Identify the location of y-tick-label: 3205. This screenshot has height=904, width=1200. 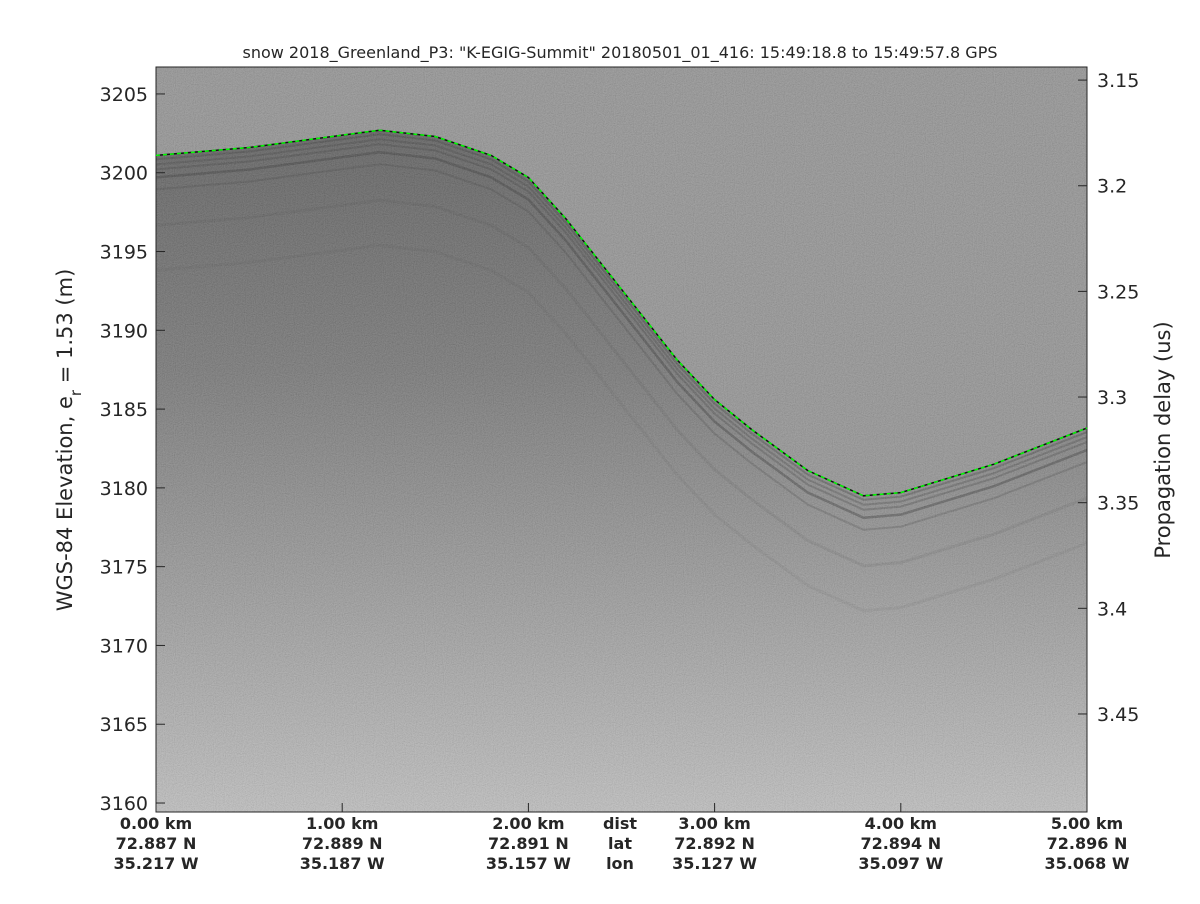
(124, 95).